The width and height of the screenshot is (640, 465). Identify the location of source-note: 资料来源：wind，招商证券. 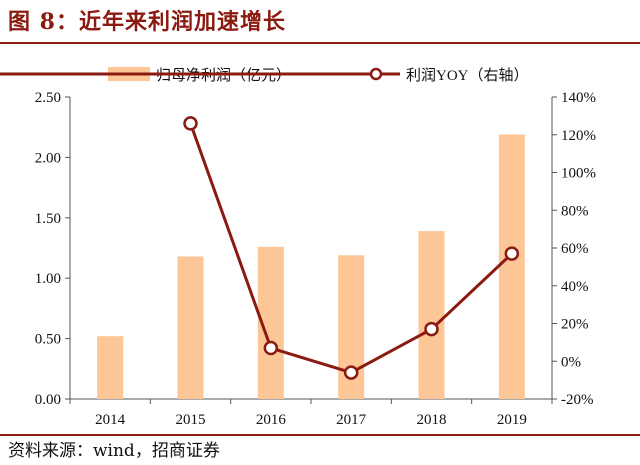
(114, 451).